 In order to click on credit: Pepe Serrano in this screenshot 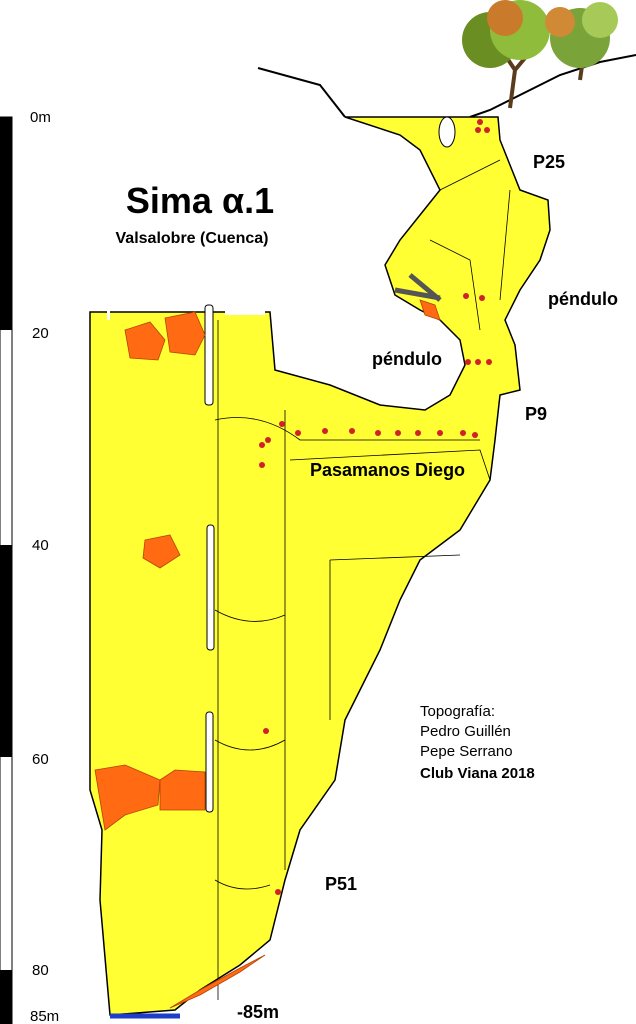, I will do `click(466, 751)`.